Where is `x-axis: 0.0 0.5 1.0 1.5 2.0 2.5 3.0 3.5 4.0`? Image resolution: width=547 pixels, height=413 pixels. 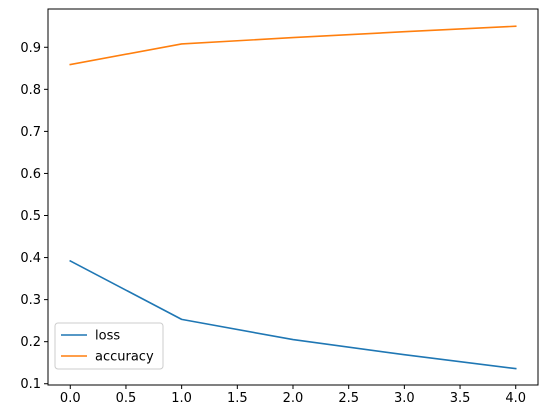 x-axis: 0.0 0.5 1.0 1.5 2.0 2.5 3.0 3.5 4.0 is located at coordinates (293, 395).